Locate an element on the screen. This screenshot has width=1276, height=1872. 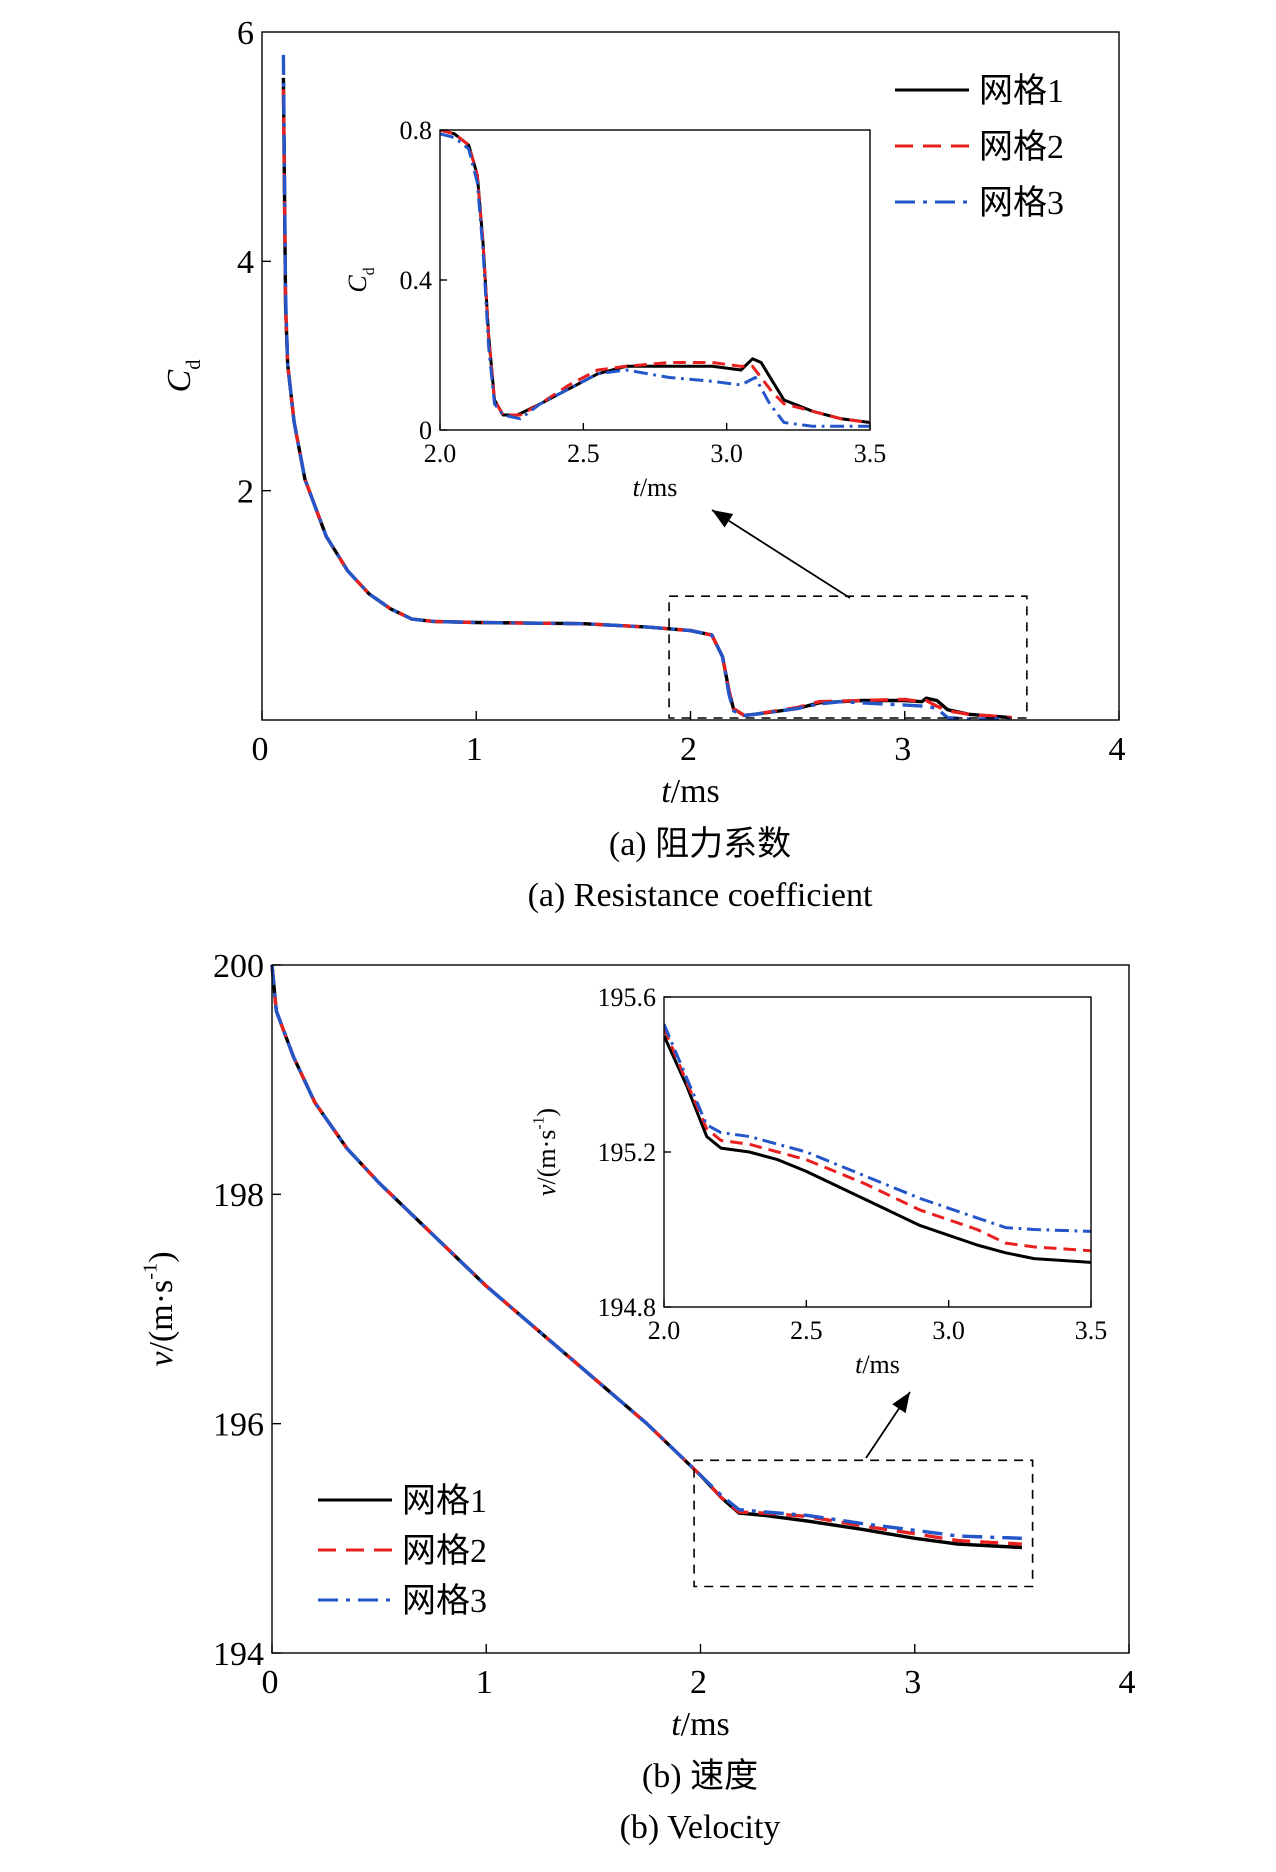
b-main-xaxis-label: t/ms is located at coordinates (700, 1724).